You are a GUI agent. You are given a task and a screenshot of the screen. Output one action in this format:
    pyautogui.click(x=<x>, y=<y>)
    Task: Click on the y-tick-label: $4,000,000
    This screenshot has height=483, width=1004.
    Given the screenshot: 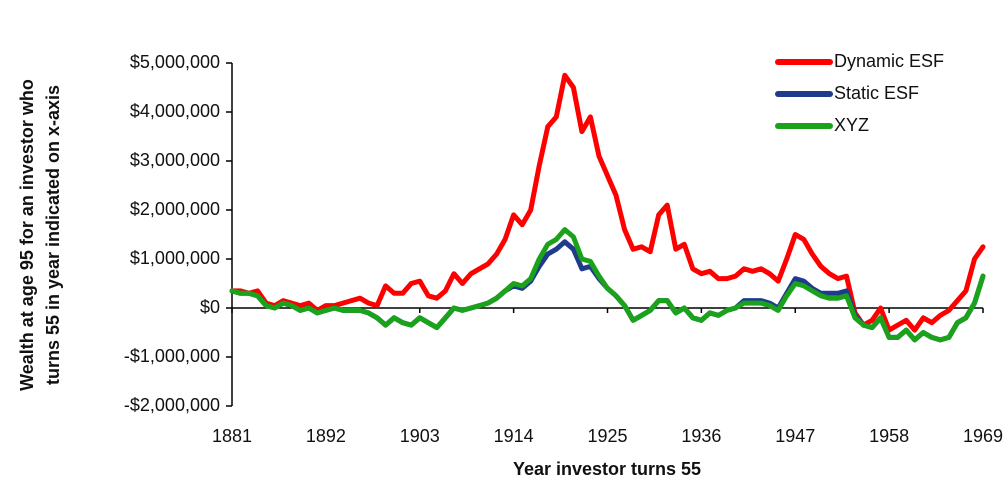 What is the action you would take?
    pyautogui.click(x=175, y=111)
    